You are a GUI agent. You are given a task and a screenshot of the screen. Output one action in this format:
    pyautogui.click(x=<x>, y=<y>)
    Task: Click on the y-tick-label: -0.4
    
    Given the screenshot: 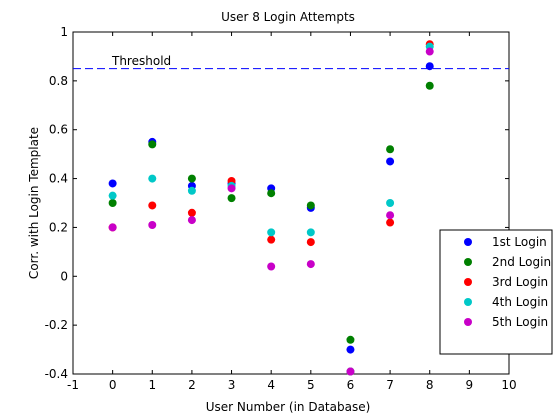 What is the action you would take?
    pyautogui.click(x=56, y=374)
    